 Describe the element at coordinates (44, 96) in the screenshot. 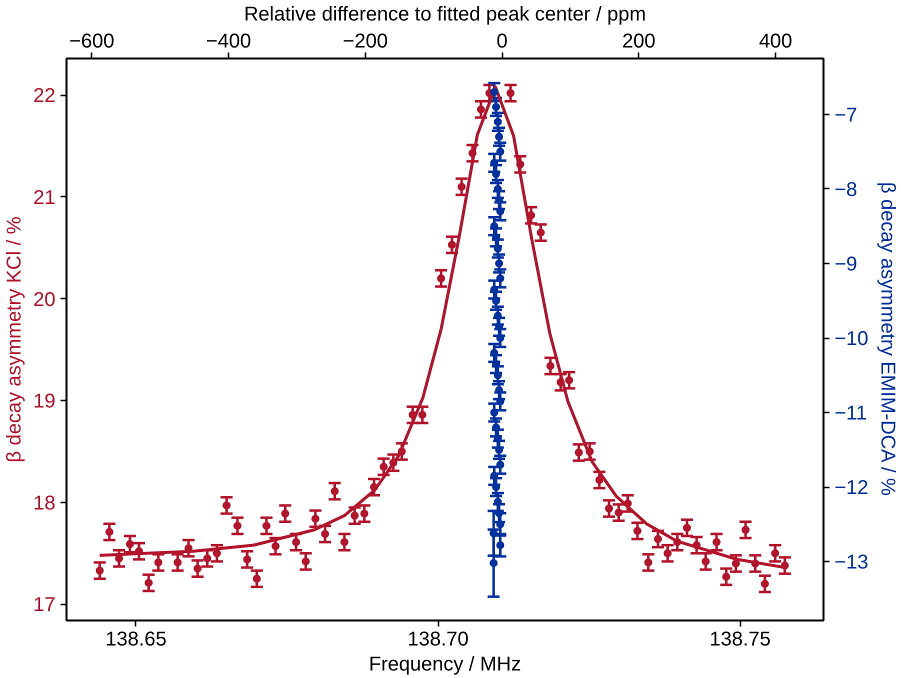

I see `y-tick-label: 22` at that location.